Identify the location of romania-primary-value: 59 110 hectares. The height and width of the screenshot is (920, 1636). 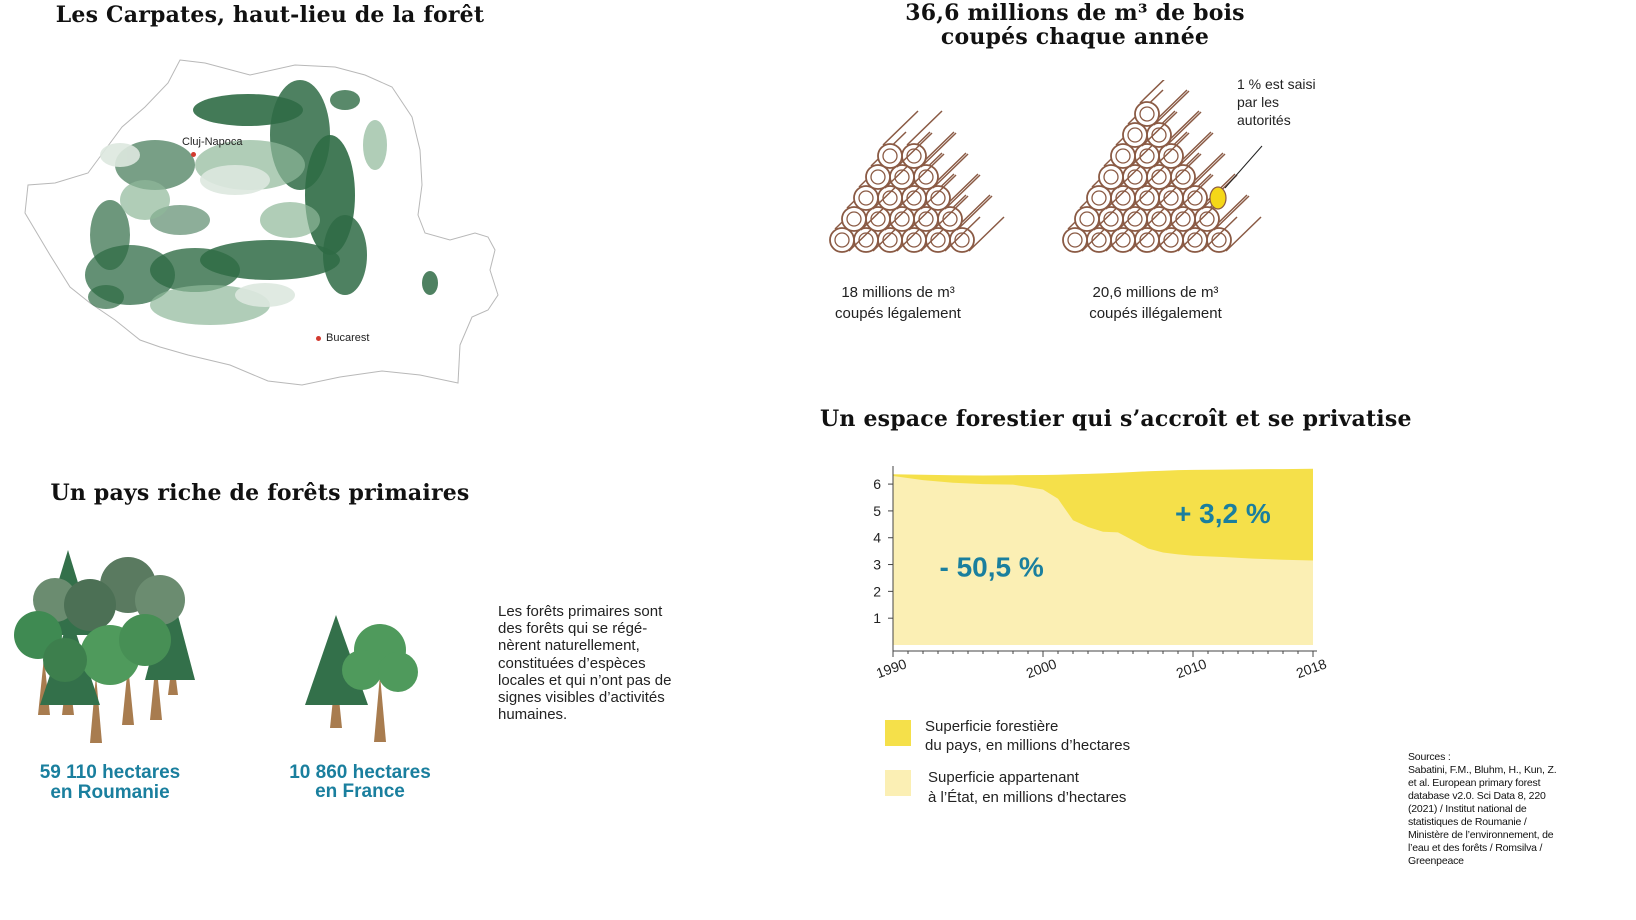
(110, 772).